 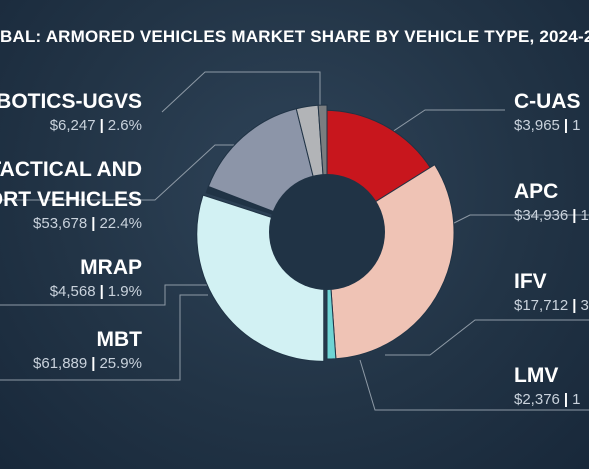 I want to click on label-lmv-share: 1, so click(x=576, y=399).